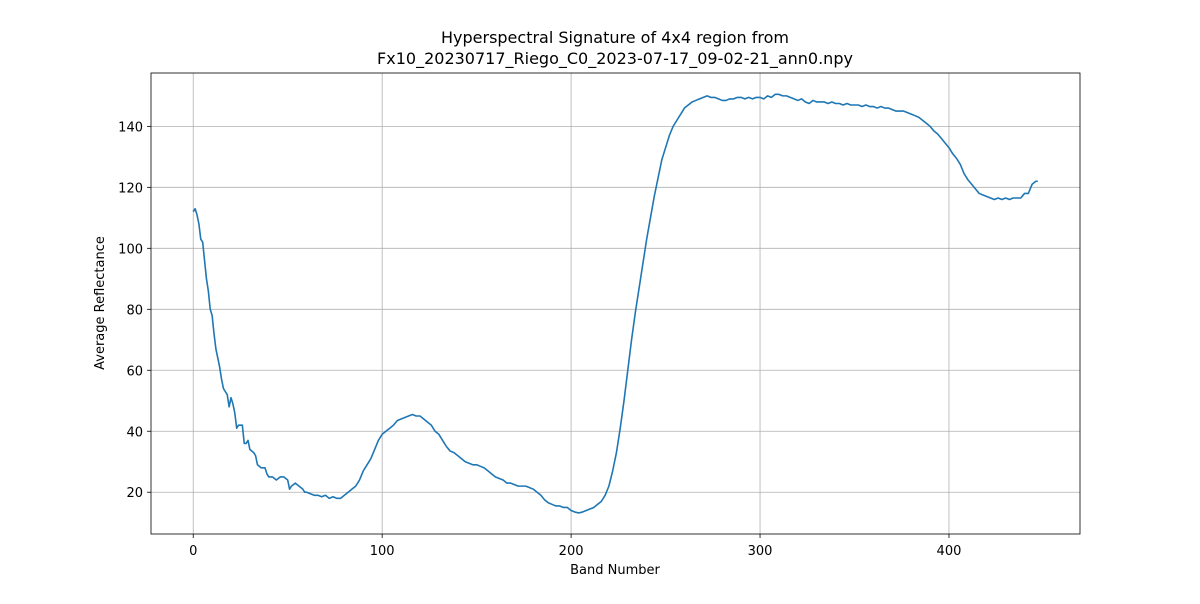  What do you see at coordinates (615, 570) in the screenshot?
I see `x-axis-label: Band Number` at bounding box center [615, 570].